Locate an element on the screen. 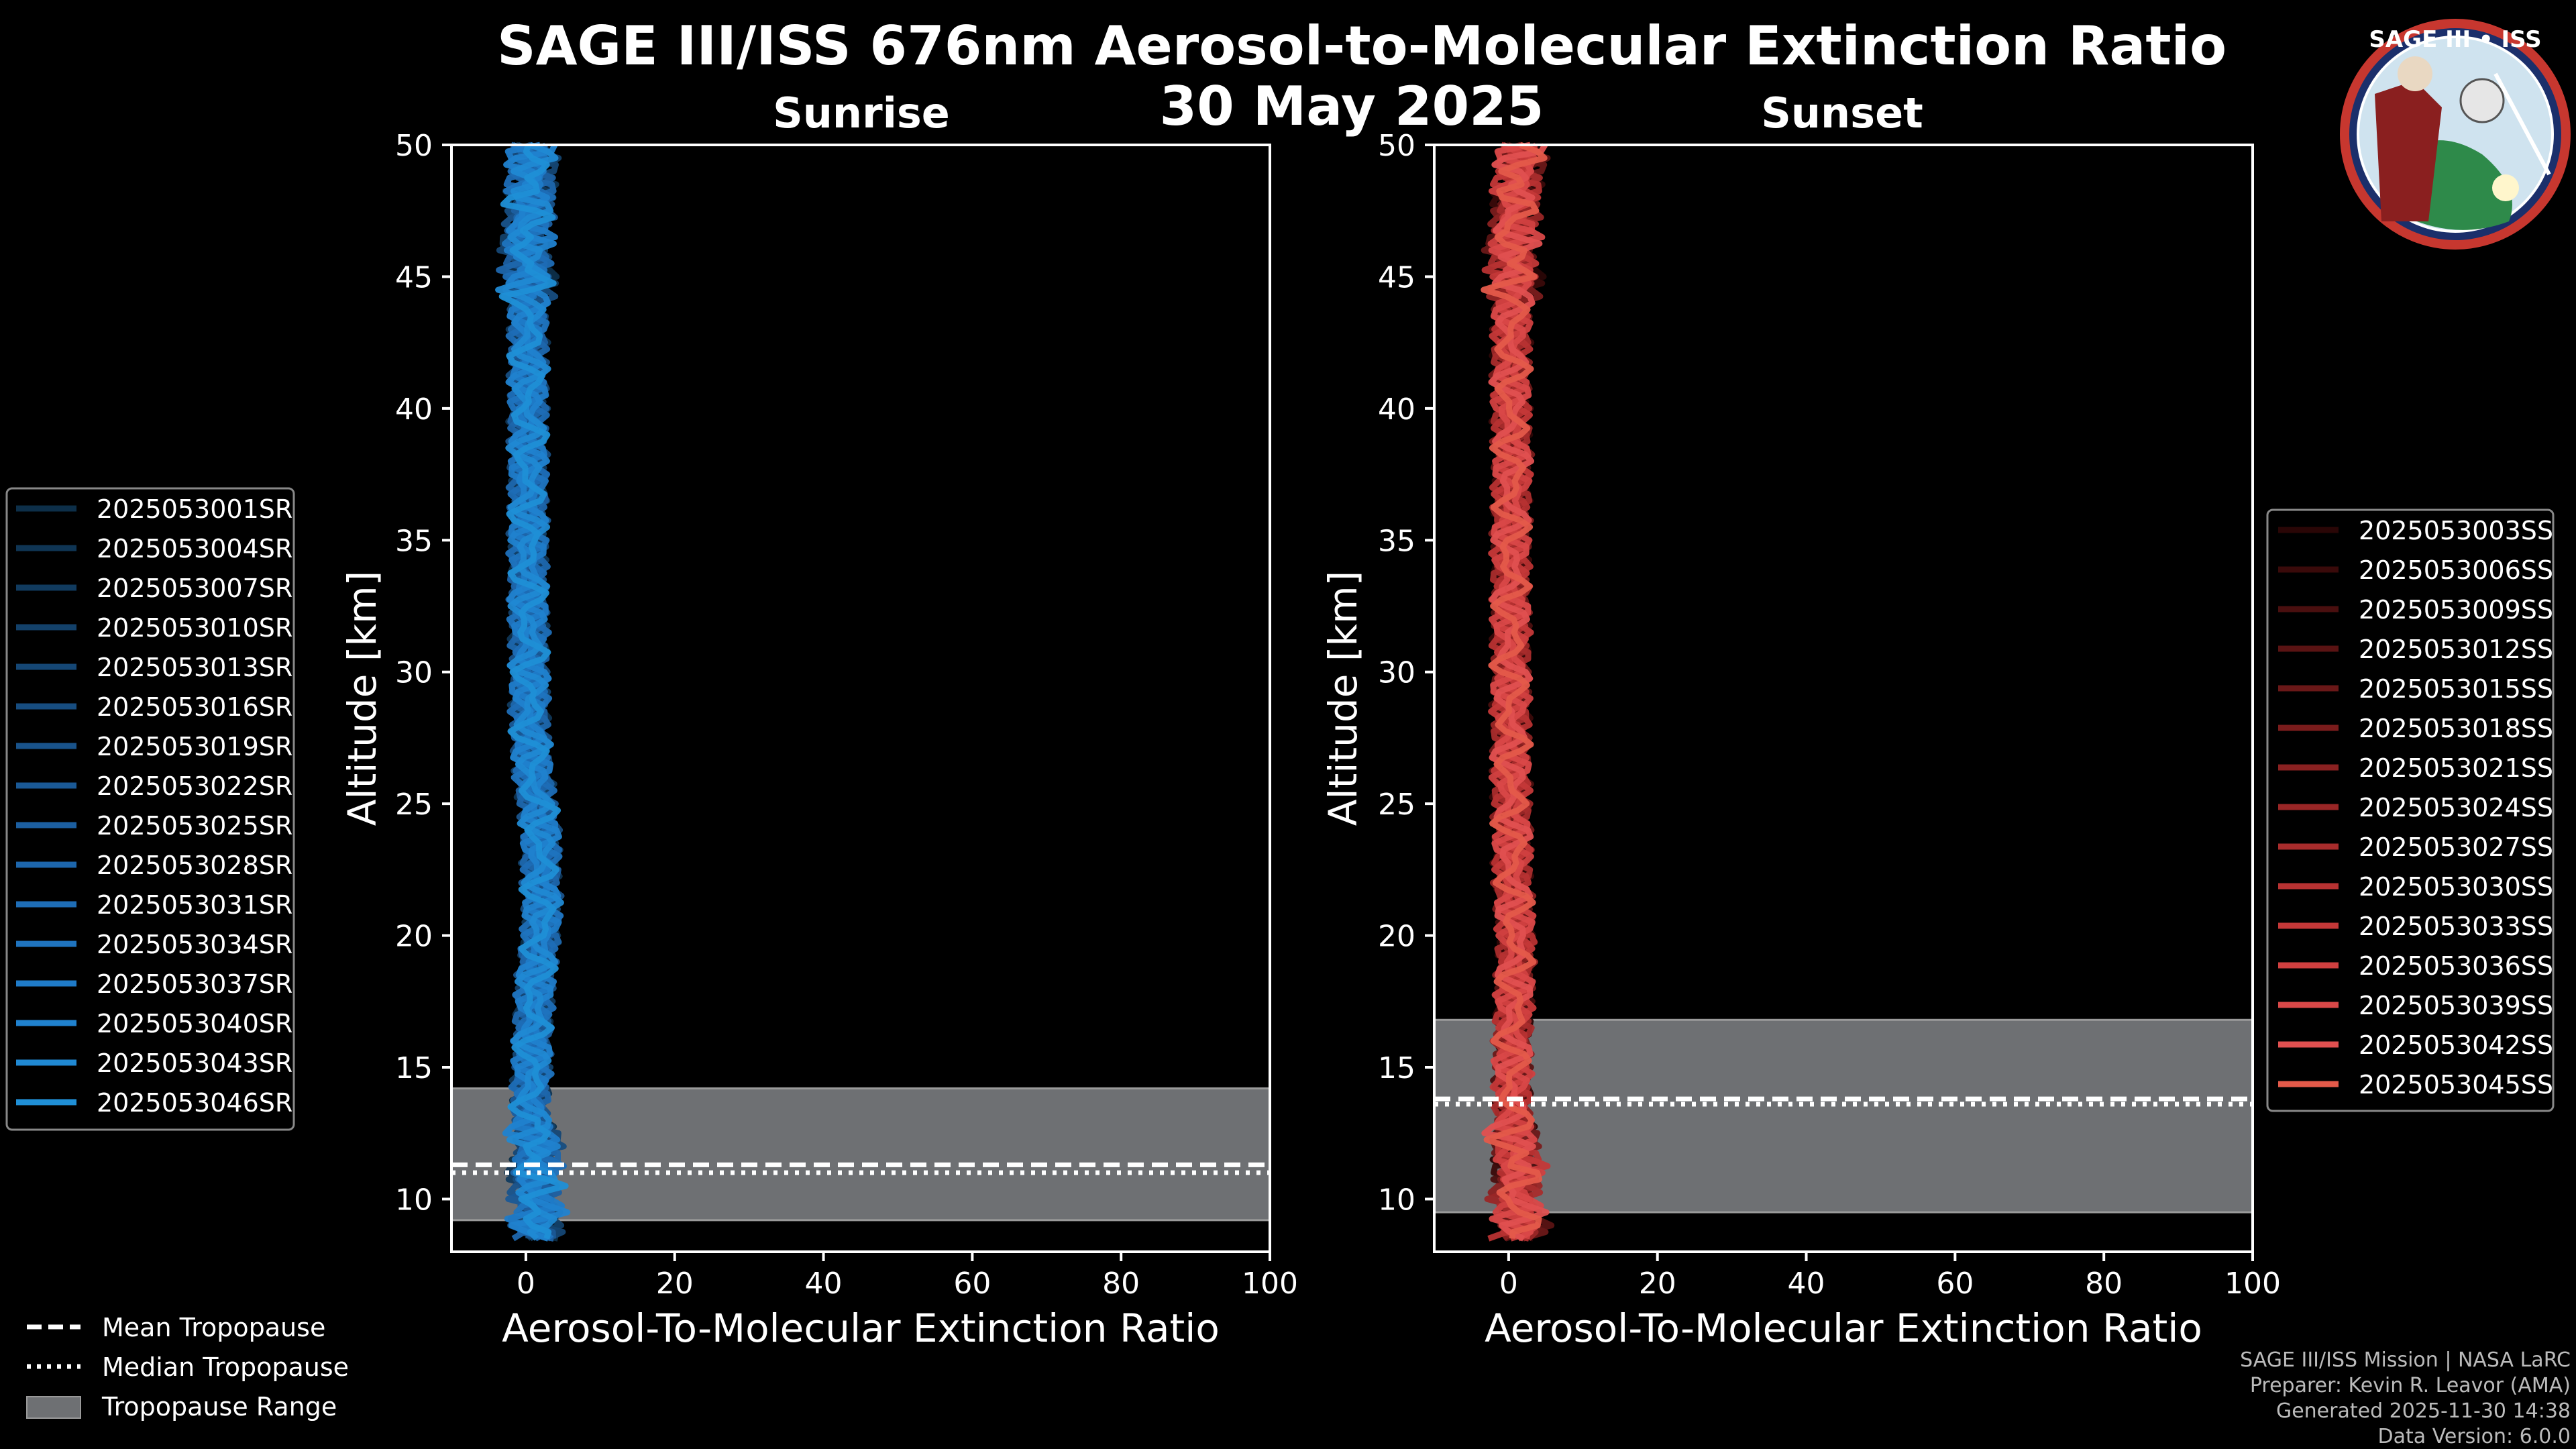 The image size is (2576, 1449). legend-entry-label: 2025053019SR is located at coordinates (194, 746).